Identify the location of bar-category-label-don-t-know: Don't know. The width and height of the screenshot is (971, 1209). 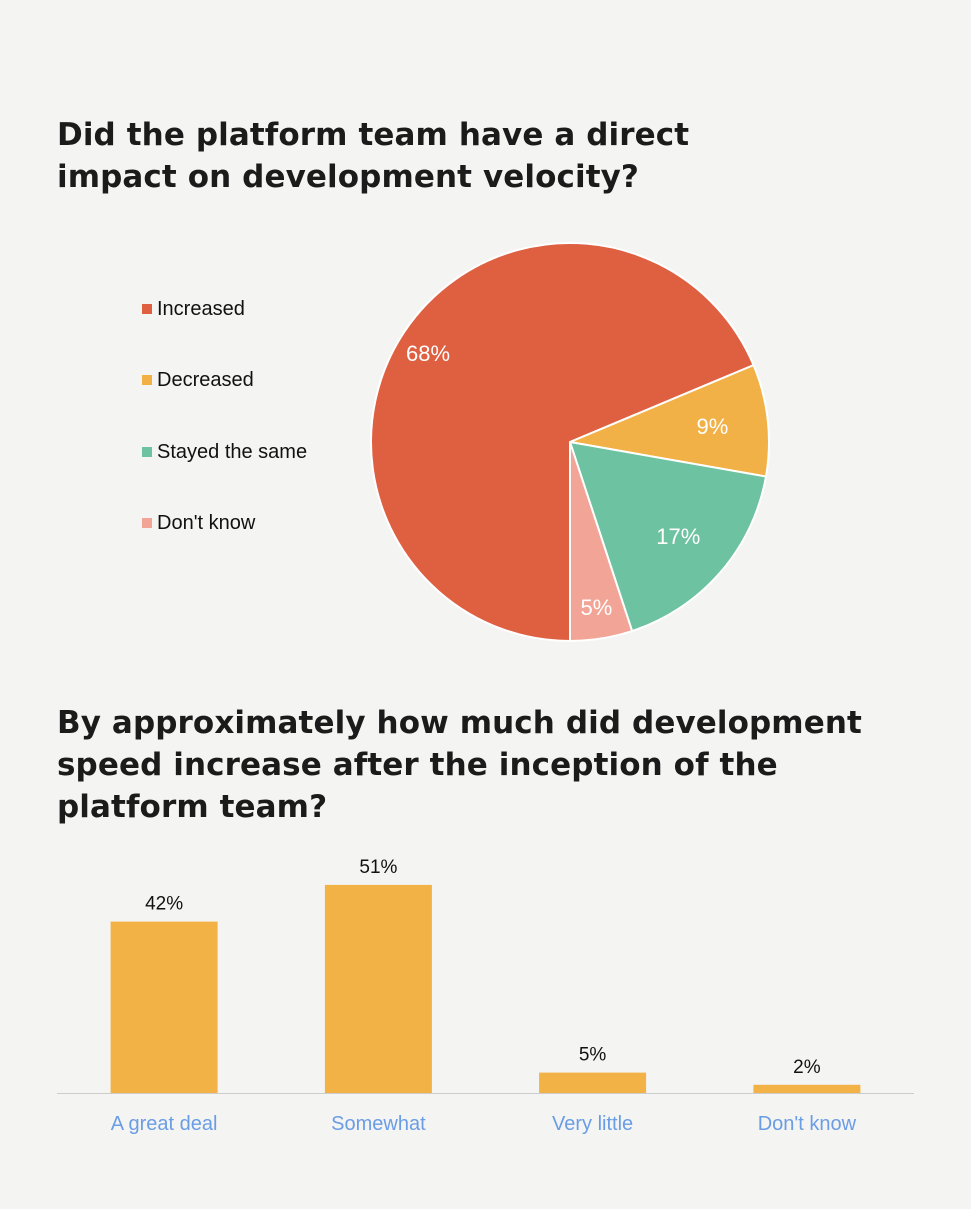
(807, 1124).